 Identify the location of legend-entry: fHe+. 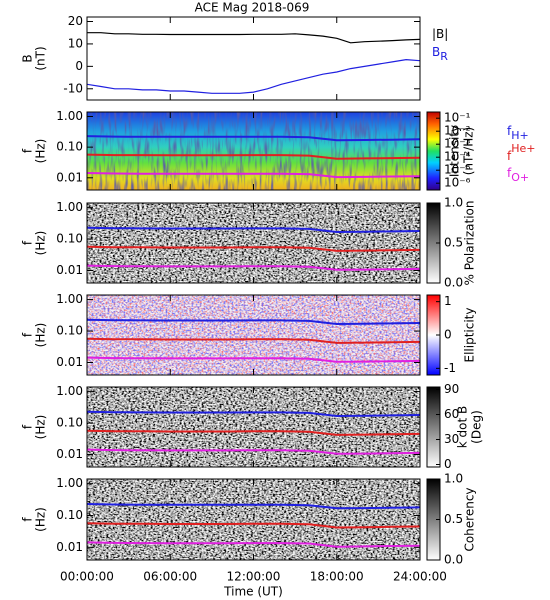
(521, 152).